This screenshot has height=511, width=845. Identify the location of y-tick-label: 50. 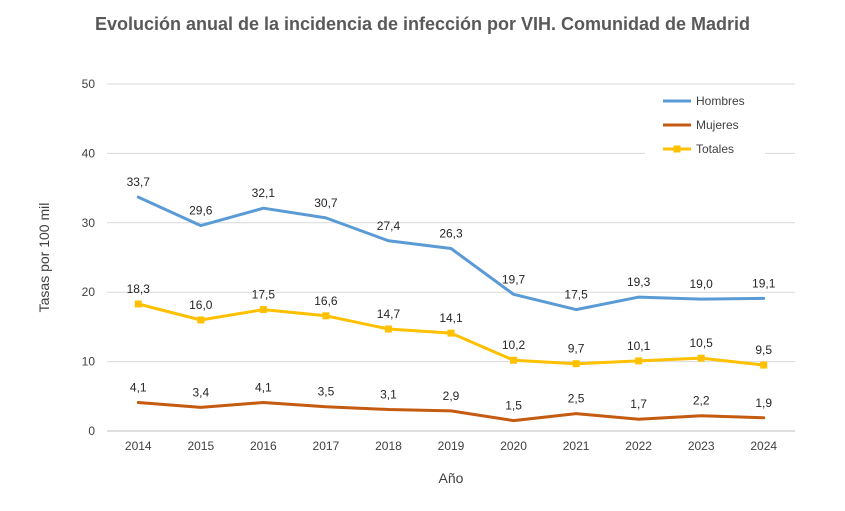
(89, 84).